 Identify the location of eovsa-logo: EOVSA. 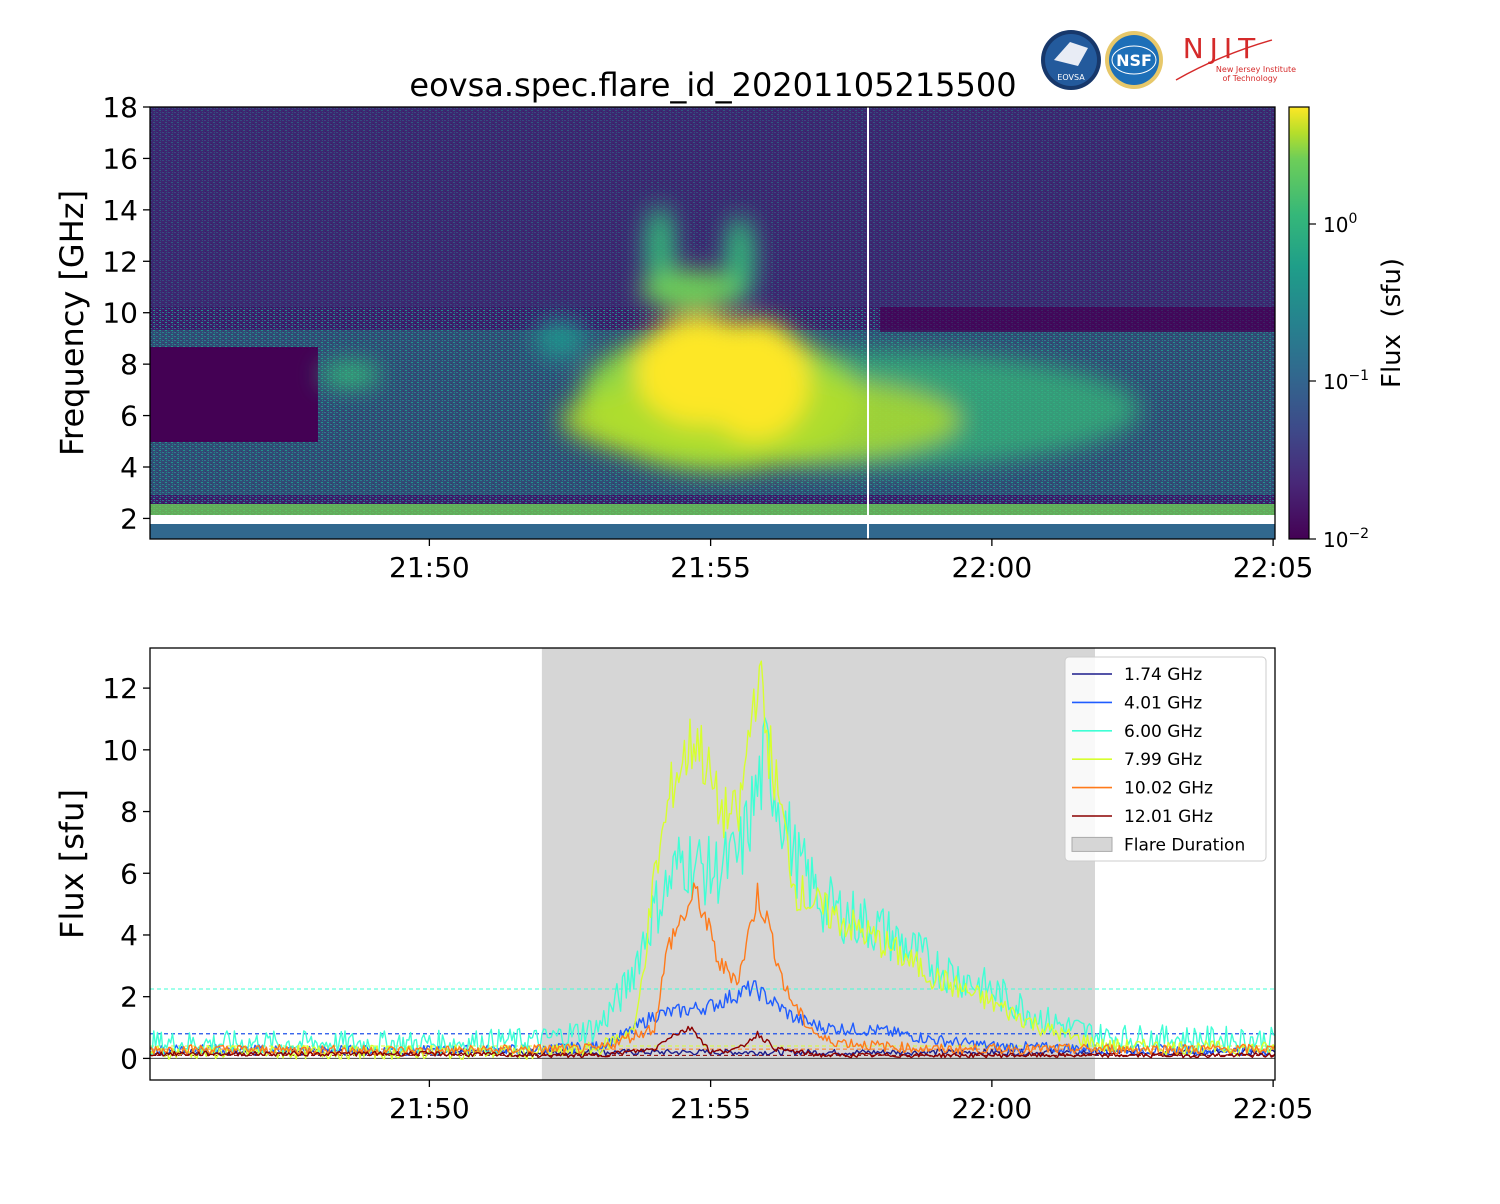
(1071, 60).